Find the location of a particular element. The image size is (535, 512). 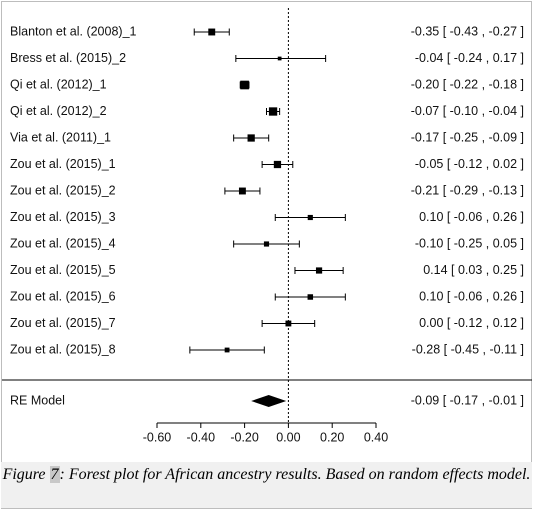

caption-figure-number: 7 is located at coordinates (54, 474).